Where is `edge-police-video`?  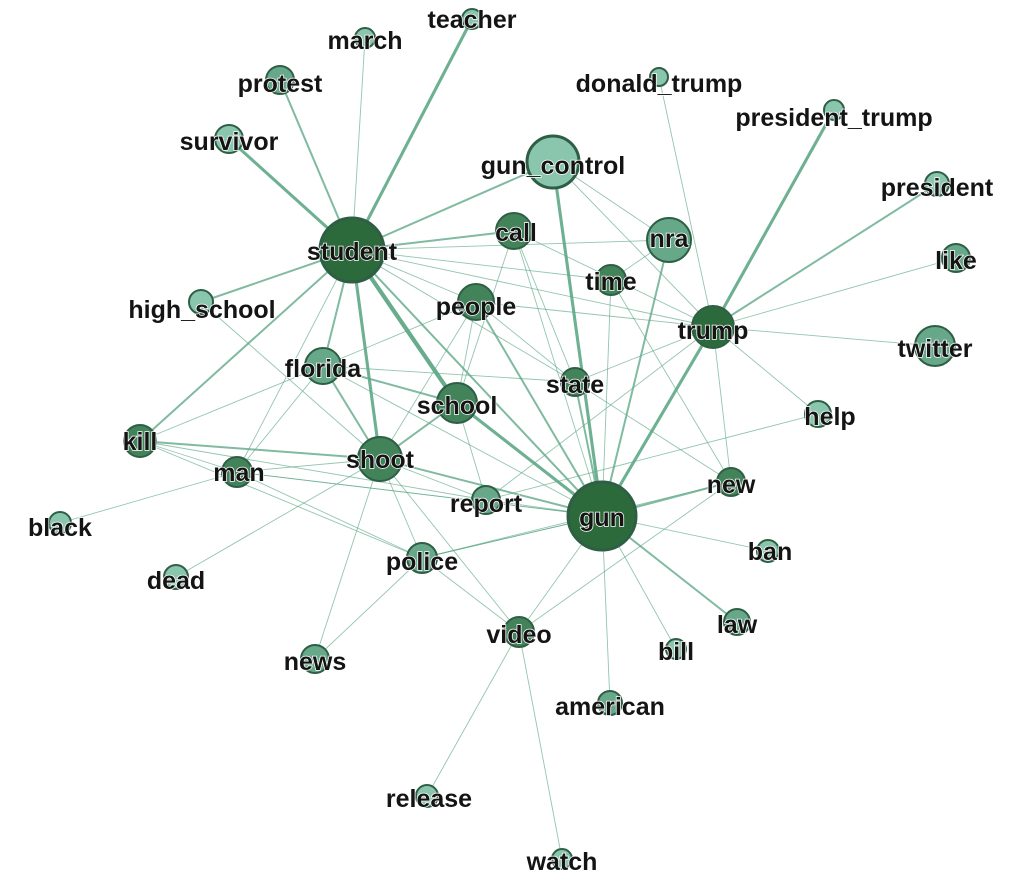
edge-police-video is located at coordinates (470, 595).